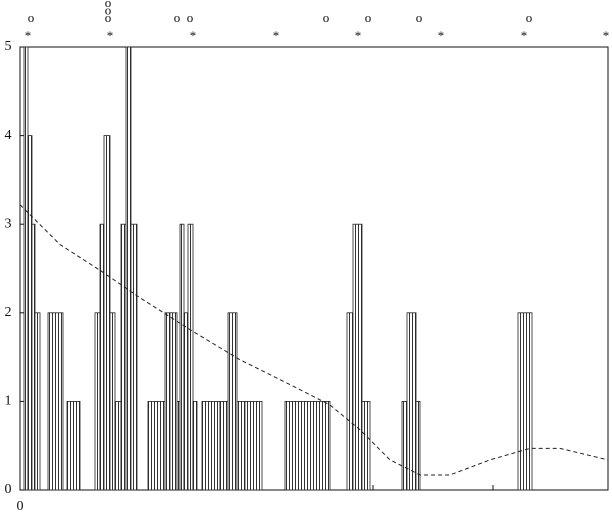 The height and width of the screenshot is (515, 612). Describe the element at coordinates (8, 223) in the screenshot. I see `y-tick-label: 3` at that location.